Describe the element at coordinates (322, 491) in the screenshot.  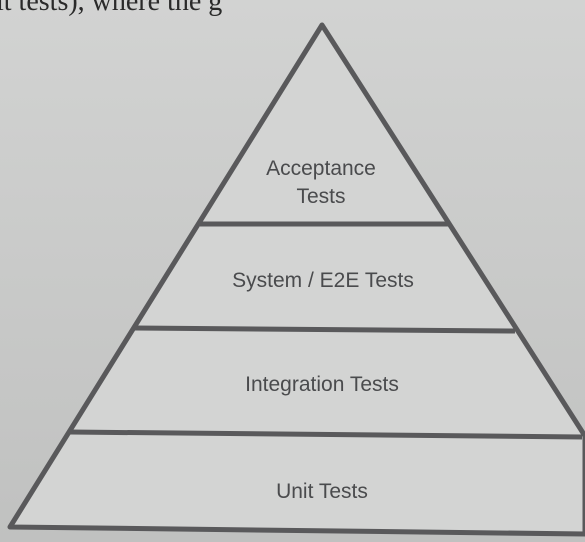
I see `tier-label-unit: Unit Tests` at that location.